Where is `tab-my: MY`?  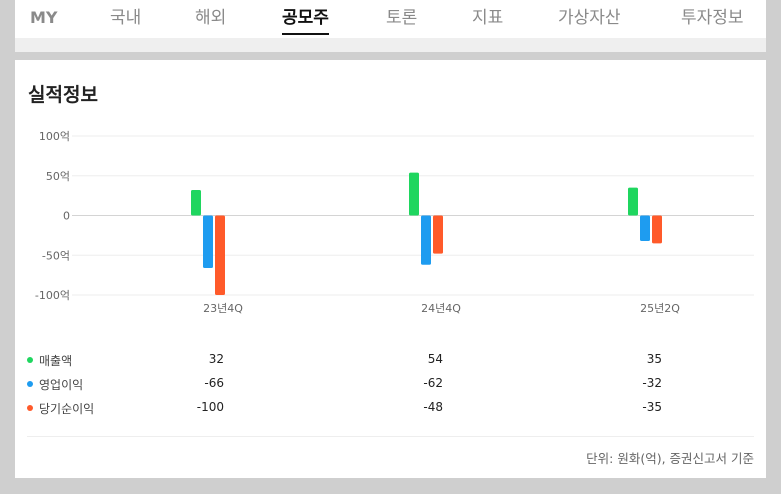
tab-my: MY is located at coordinates (44, 20).